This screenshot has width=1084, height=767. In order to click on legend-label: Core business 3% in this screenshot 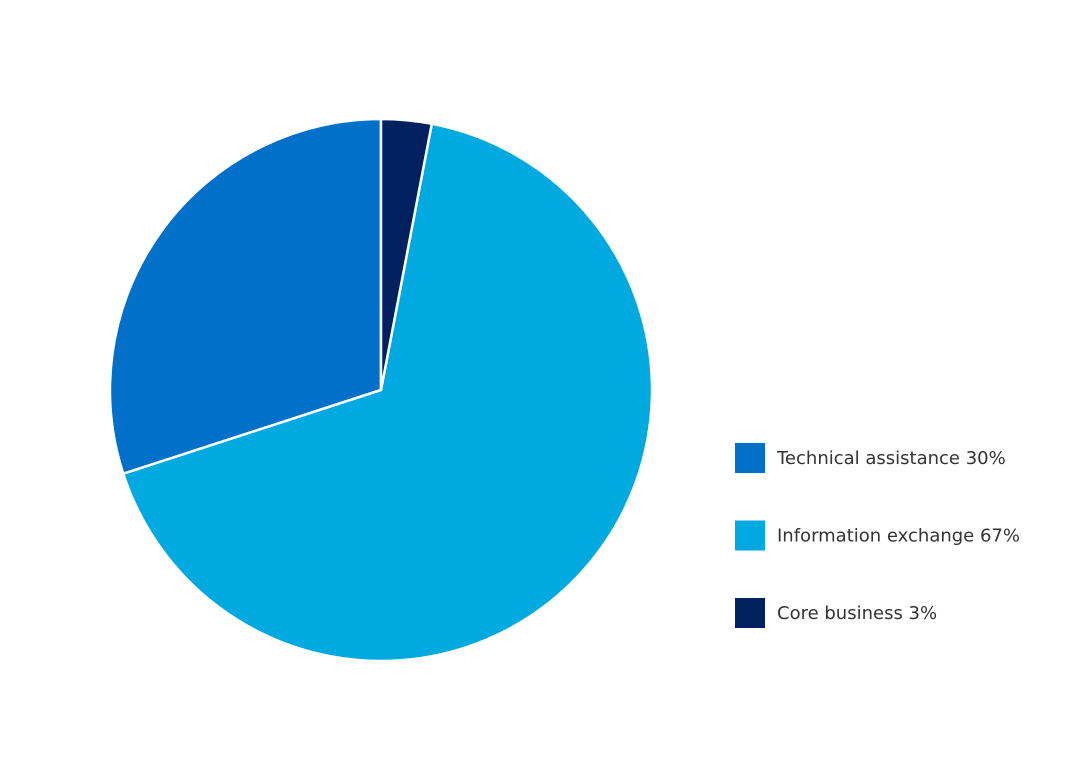, I will do `click(857, 613)`.